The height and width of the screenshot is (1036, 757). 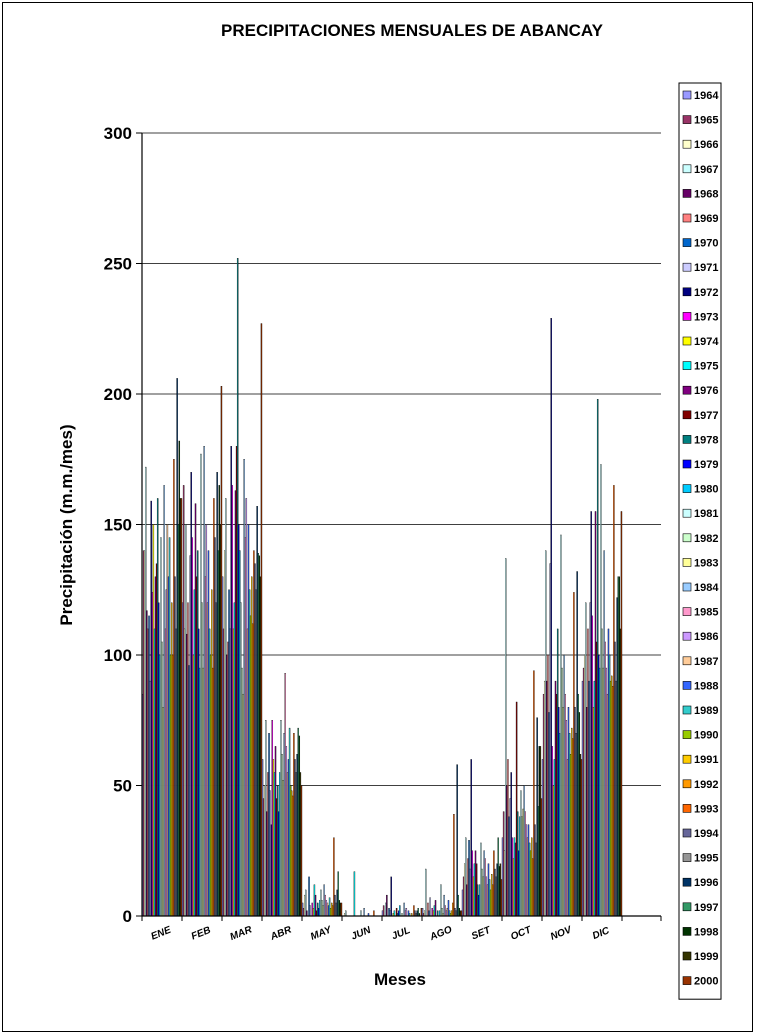 I want to click on legend-swatch-1966, so click(x=687, y=144).